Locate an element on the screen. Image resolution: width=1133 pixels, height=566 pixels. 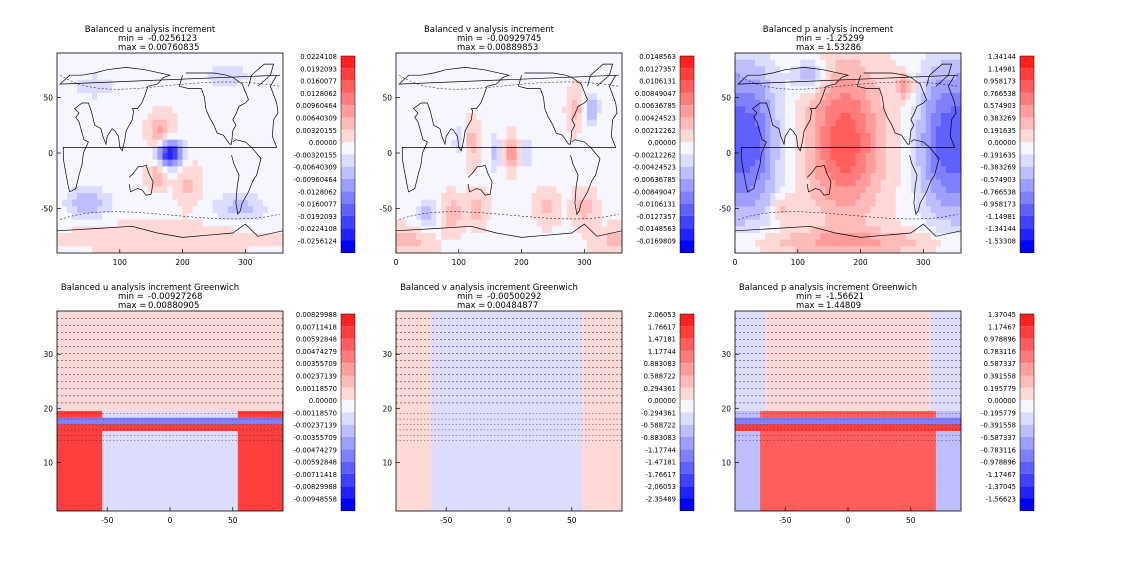
colorbar-label: 1.34144 is located at coordinates (1002, 57).